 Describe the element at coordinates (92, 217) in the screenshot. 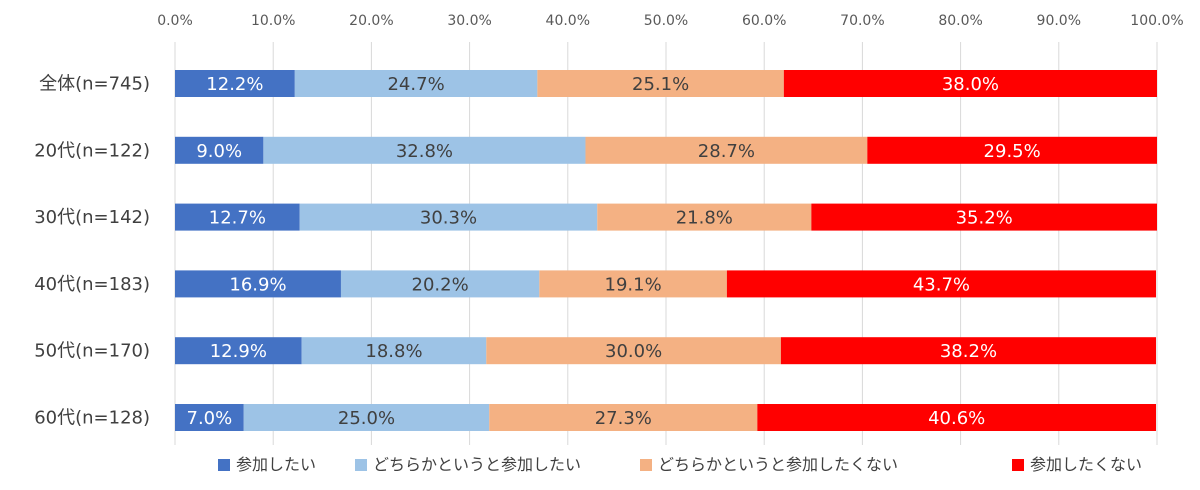

I see `category-label: 30代(n=142)` at that location.